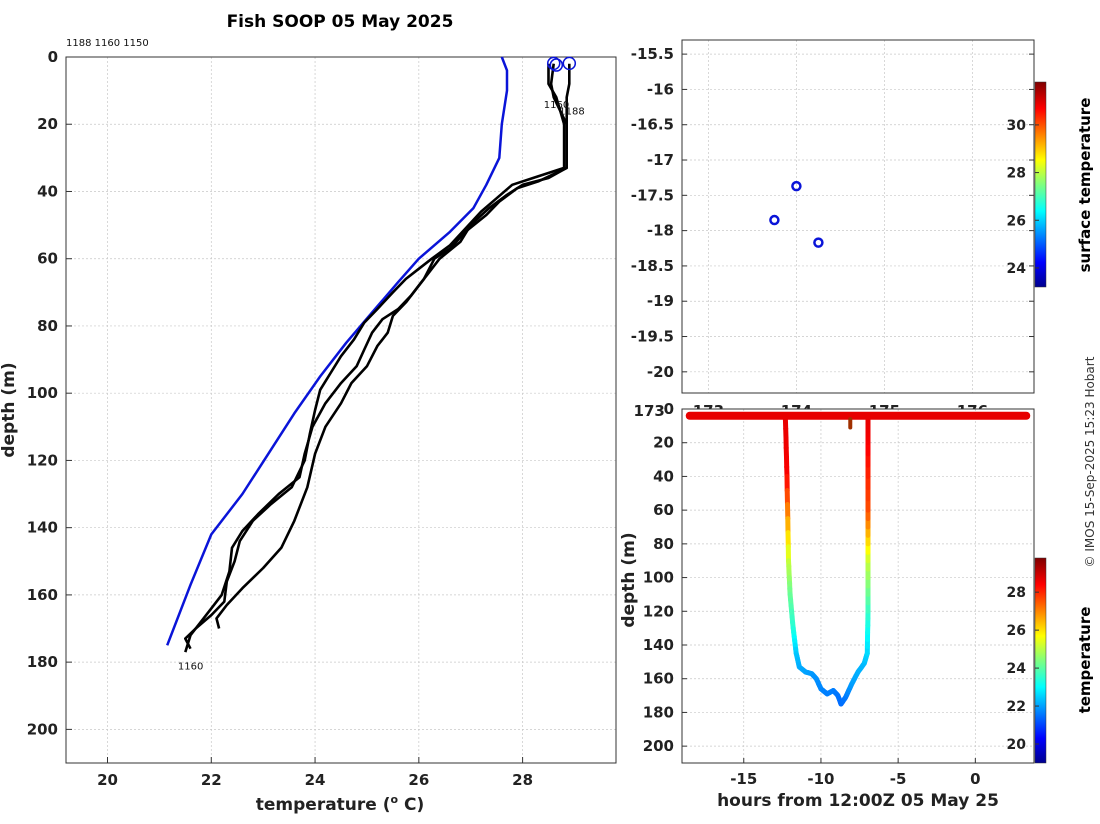 Image resolution: width=1100 pixels, height=824 pixels. What do you see at coordinates (658, 611) in the screenshot?
I see `section-y-tick-label: 120` at bounding box center [658, 611].